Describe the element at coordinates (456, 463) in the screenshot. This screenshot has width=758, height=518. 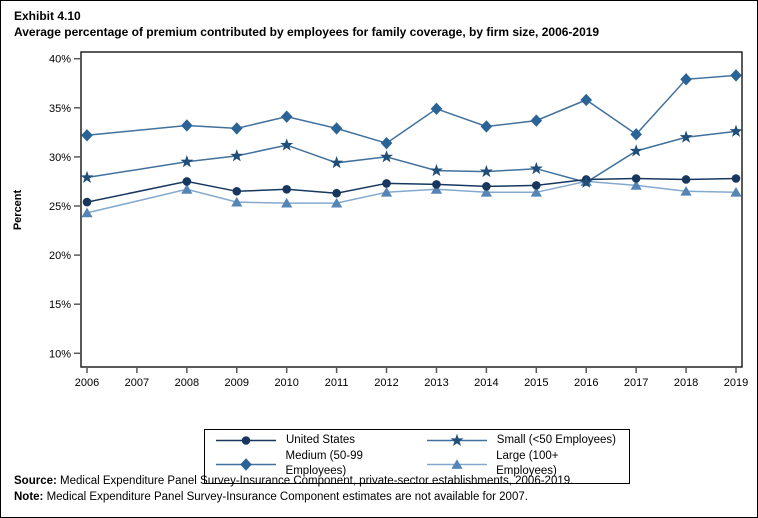
I see `legend-marker-triangle-icon` at that location.